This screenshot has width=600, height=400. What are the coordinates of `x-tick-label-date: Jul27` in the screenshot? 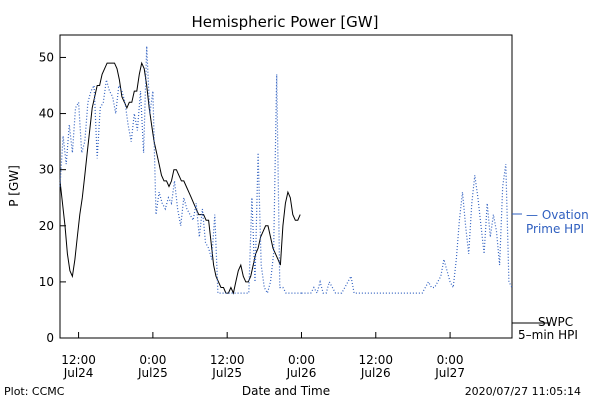 It's located at (449, 373).